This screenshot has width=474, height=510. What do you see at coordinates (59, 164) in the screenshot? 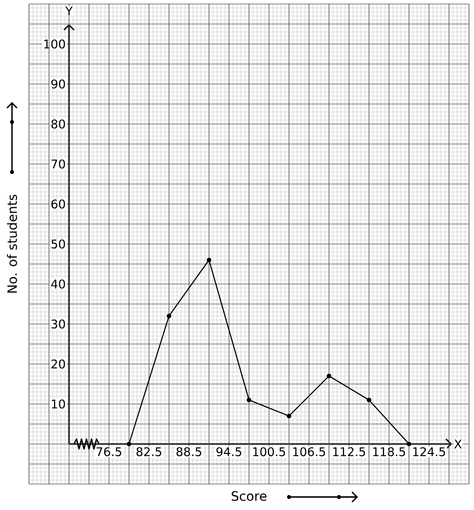
I see `y-tick-label: 70` at bounding box center [59, 164].